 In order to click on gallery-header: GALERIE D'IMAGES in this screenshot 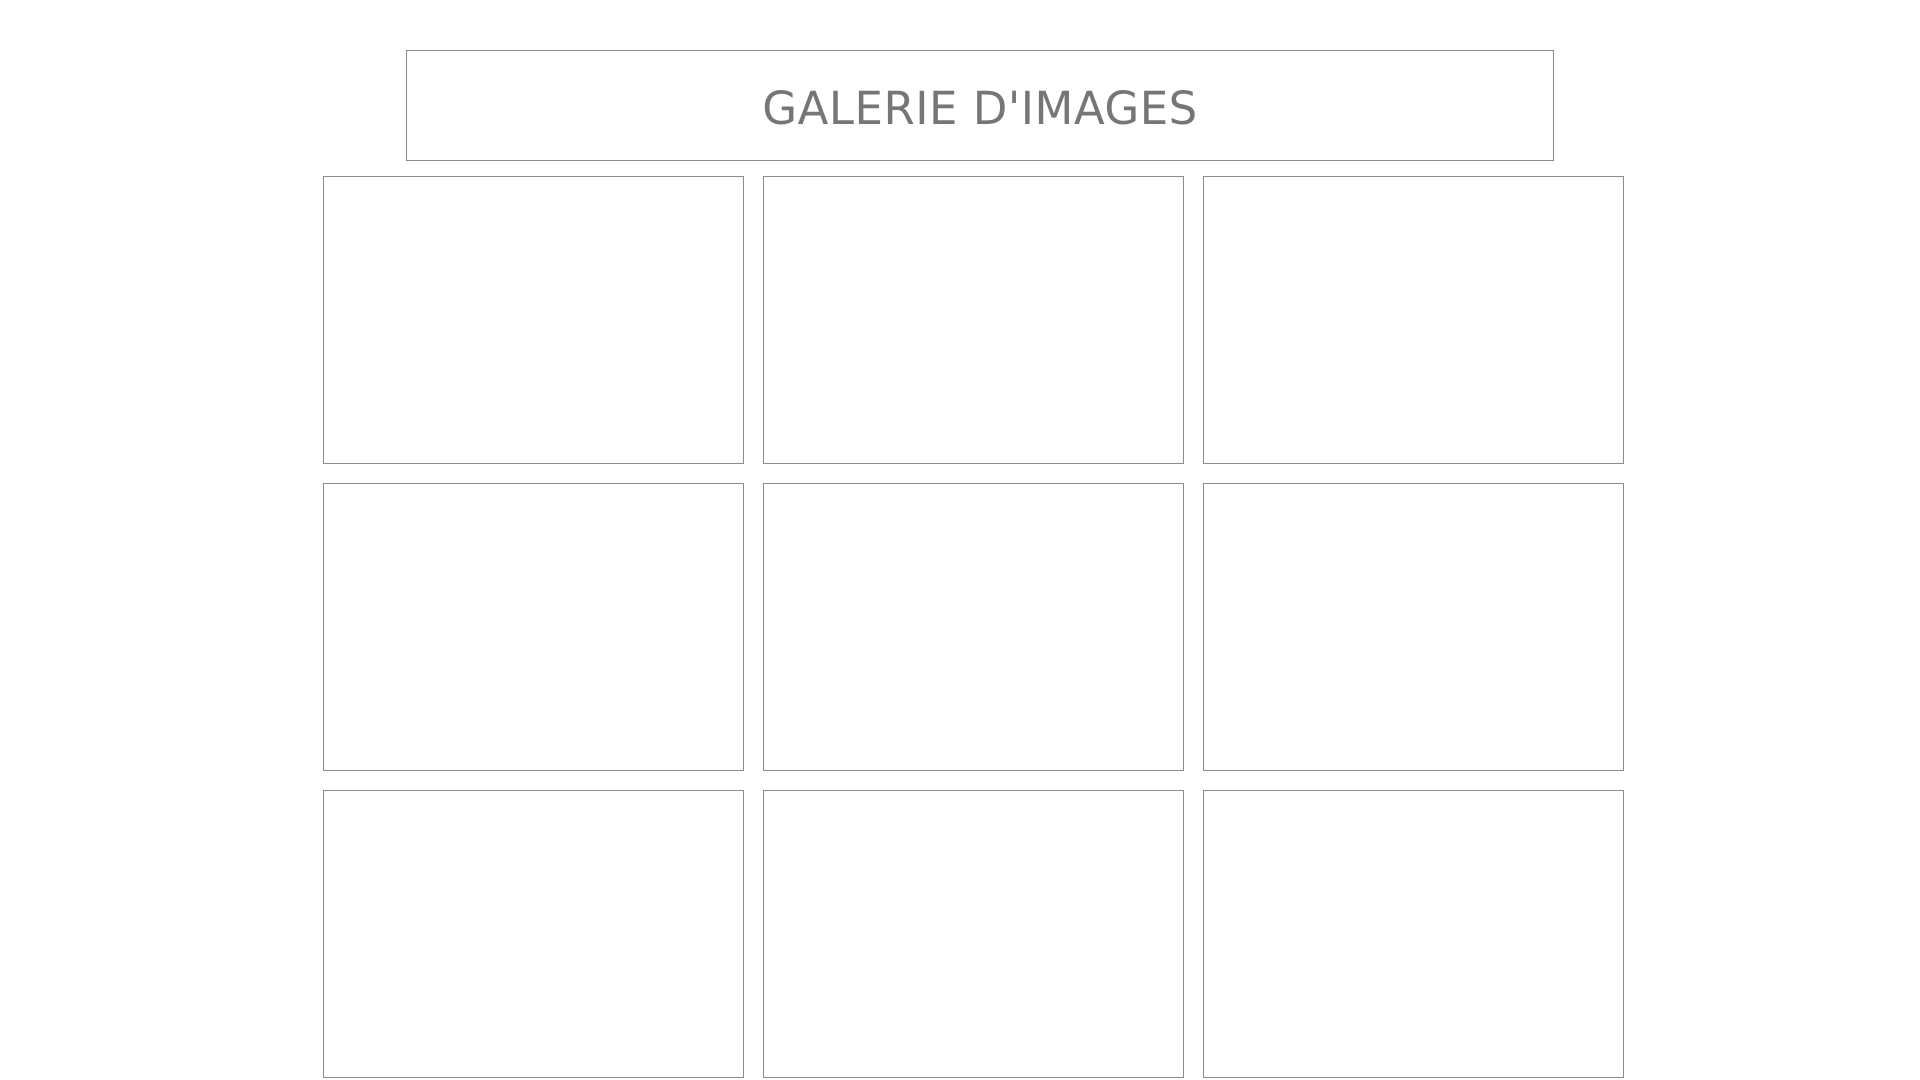, I will do `click(980, 105)`.